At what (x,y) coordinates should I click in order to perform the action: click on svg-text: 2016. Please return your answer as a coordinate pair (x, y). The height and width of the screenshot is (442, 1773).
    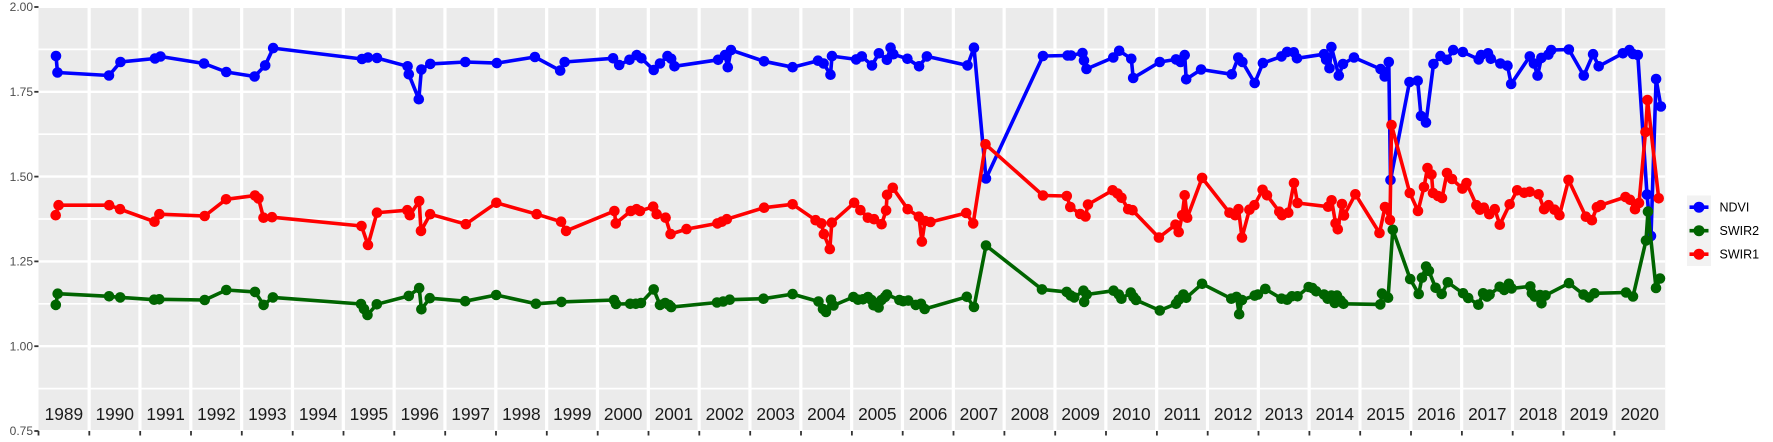
    Looking at the image, I should click on (1436, 414).